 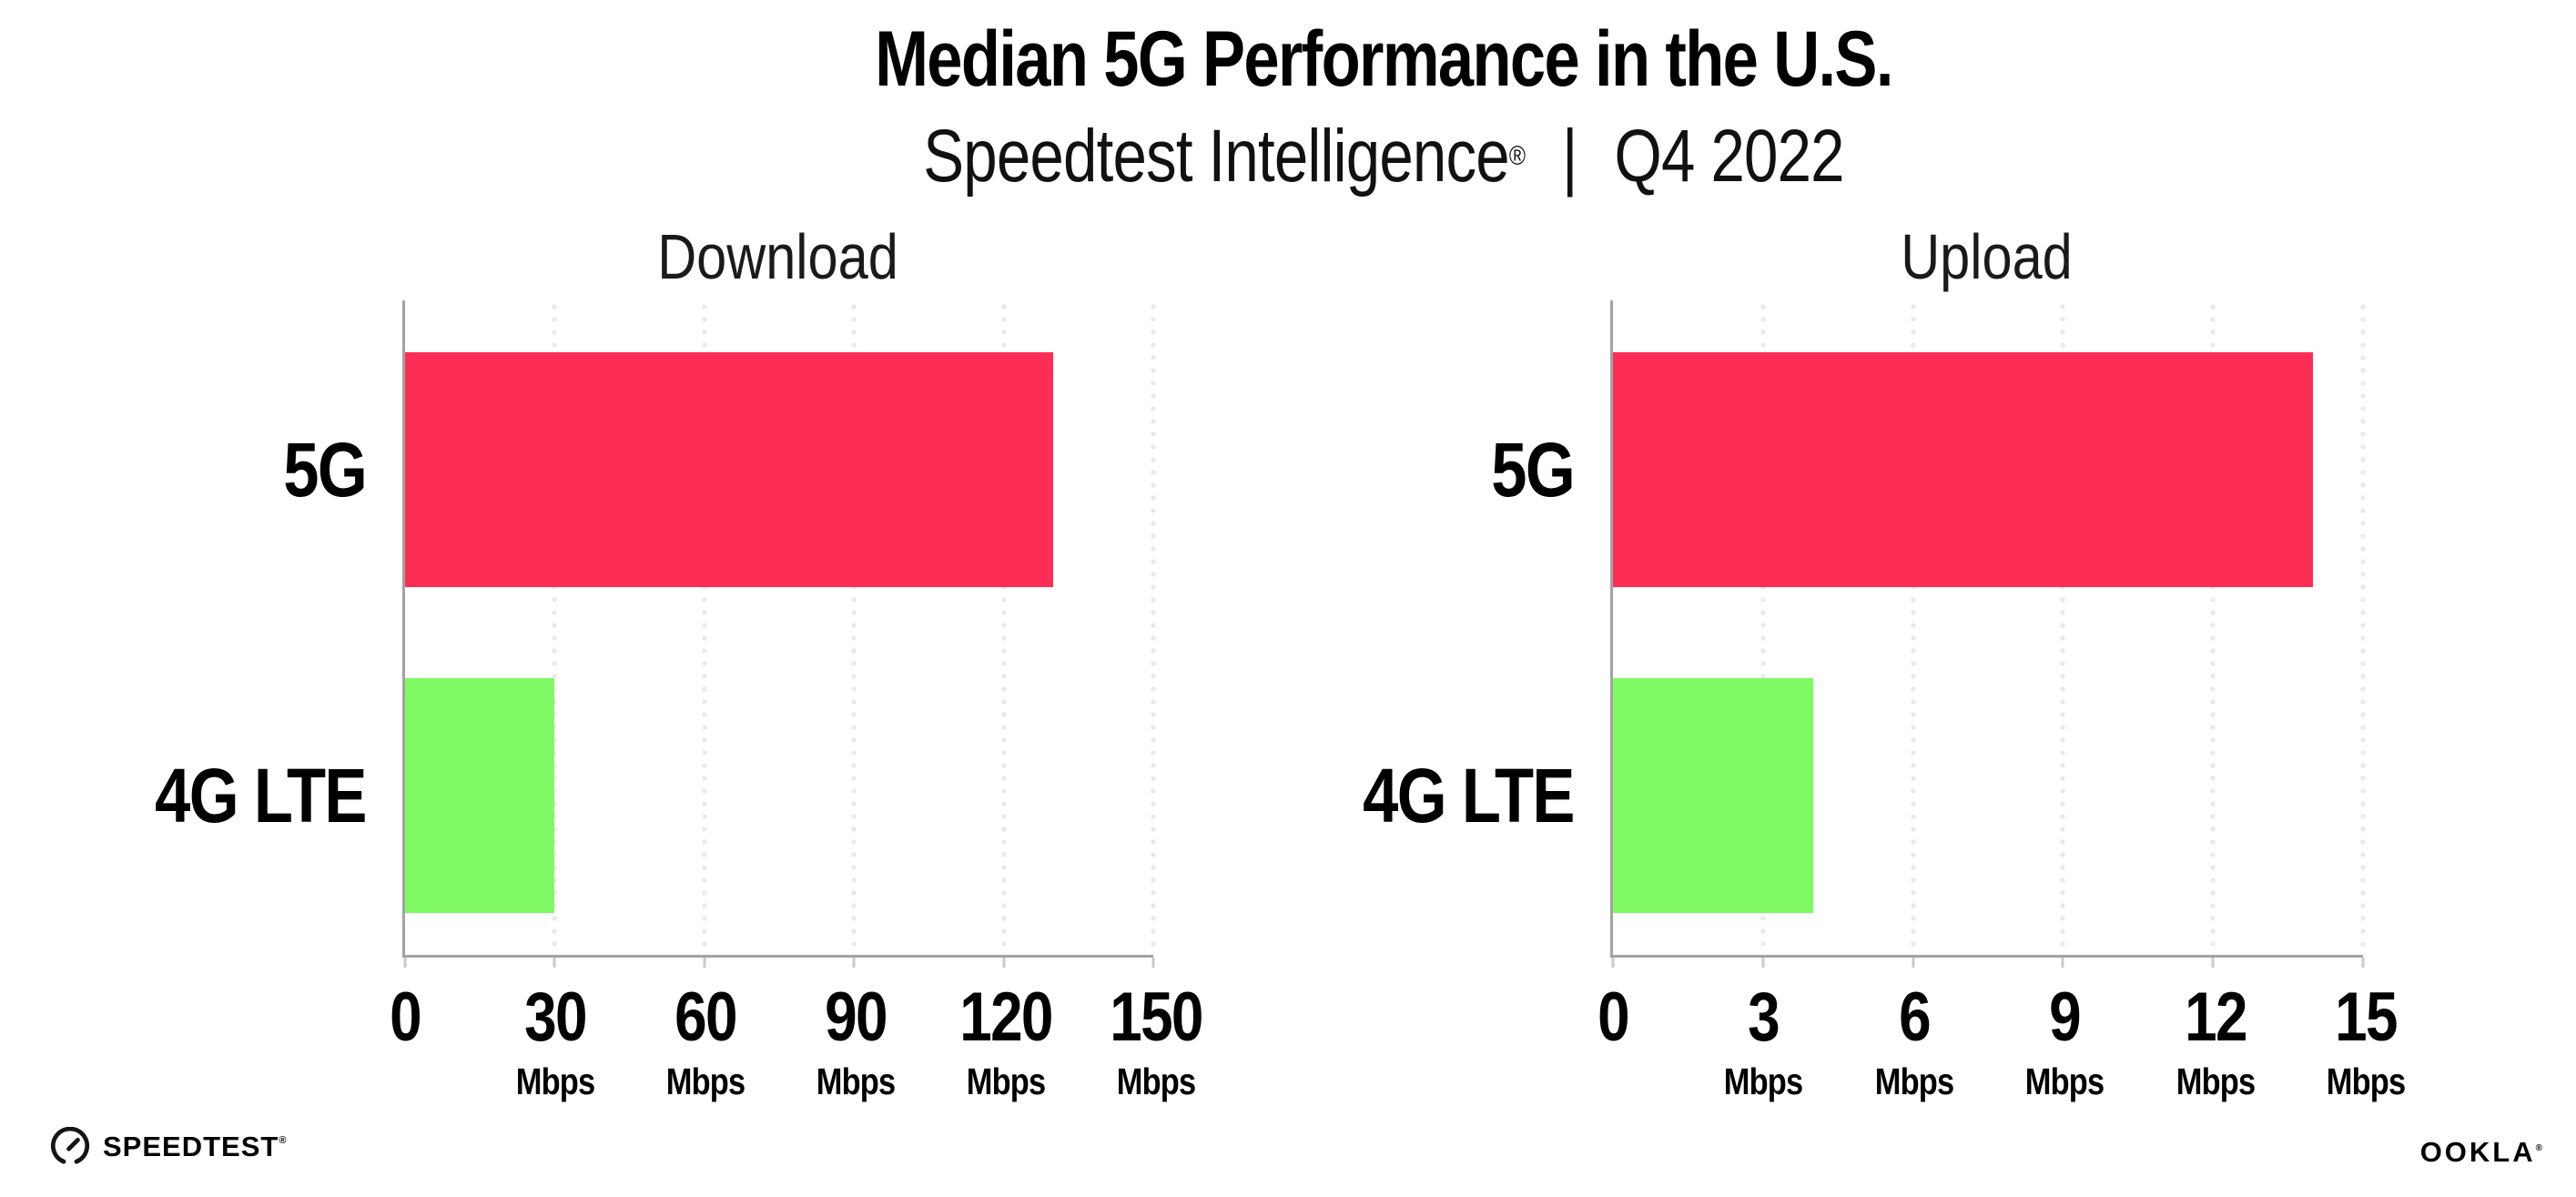 What do you see at coordinates (1763, 628) in the screenshot?
I see `gridline-3-upload` at bounding box center [1763, 628].